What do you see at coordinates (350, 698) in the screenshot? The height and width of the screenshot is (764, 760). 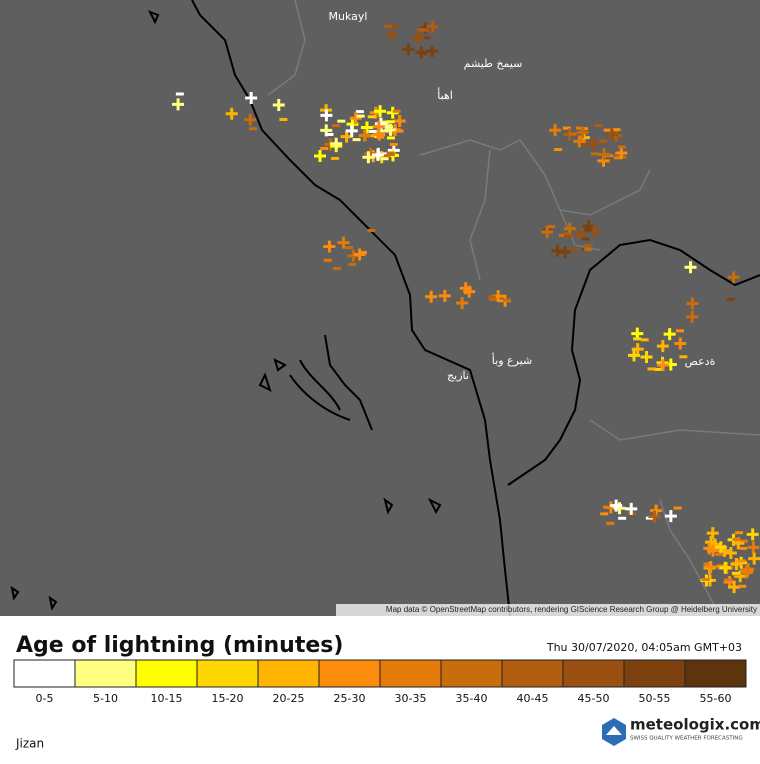 I see `legend-label: 25-30` at bounding box center [350, 698].